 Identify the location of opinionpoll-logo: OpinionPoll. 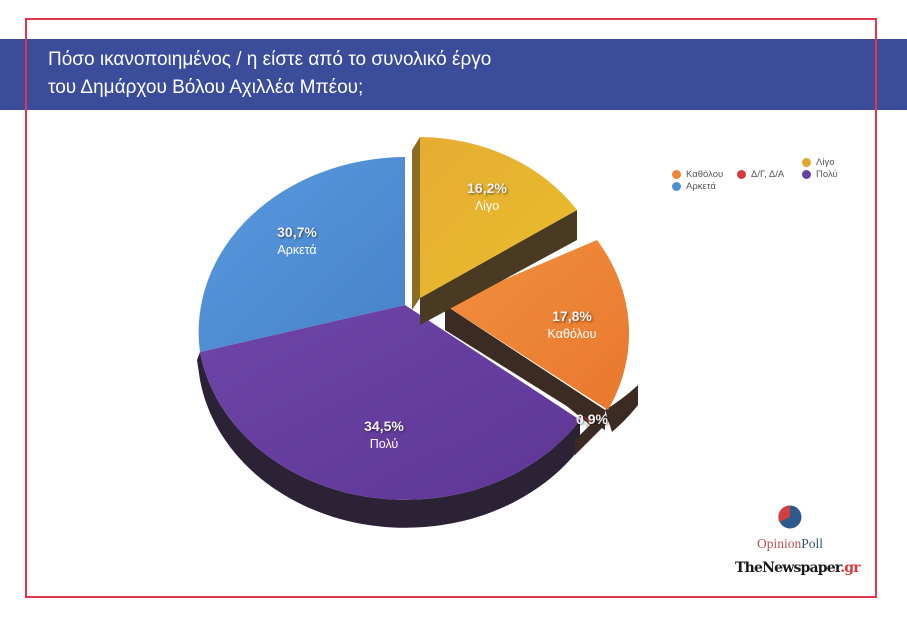
(790, 528).